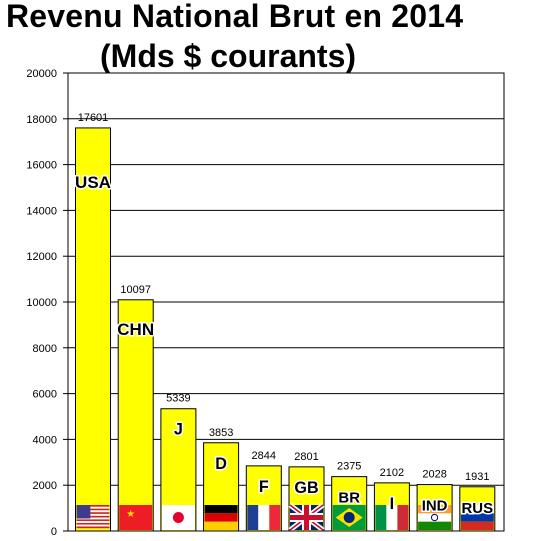 The height and width of the screenshot is (541, 547). What do you see at coordinates (45, 486) in the screenshot?
I see `y-tick-label: 2000` at bounding box center [45, 486].